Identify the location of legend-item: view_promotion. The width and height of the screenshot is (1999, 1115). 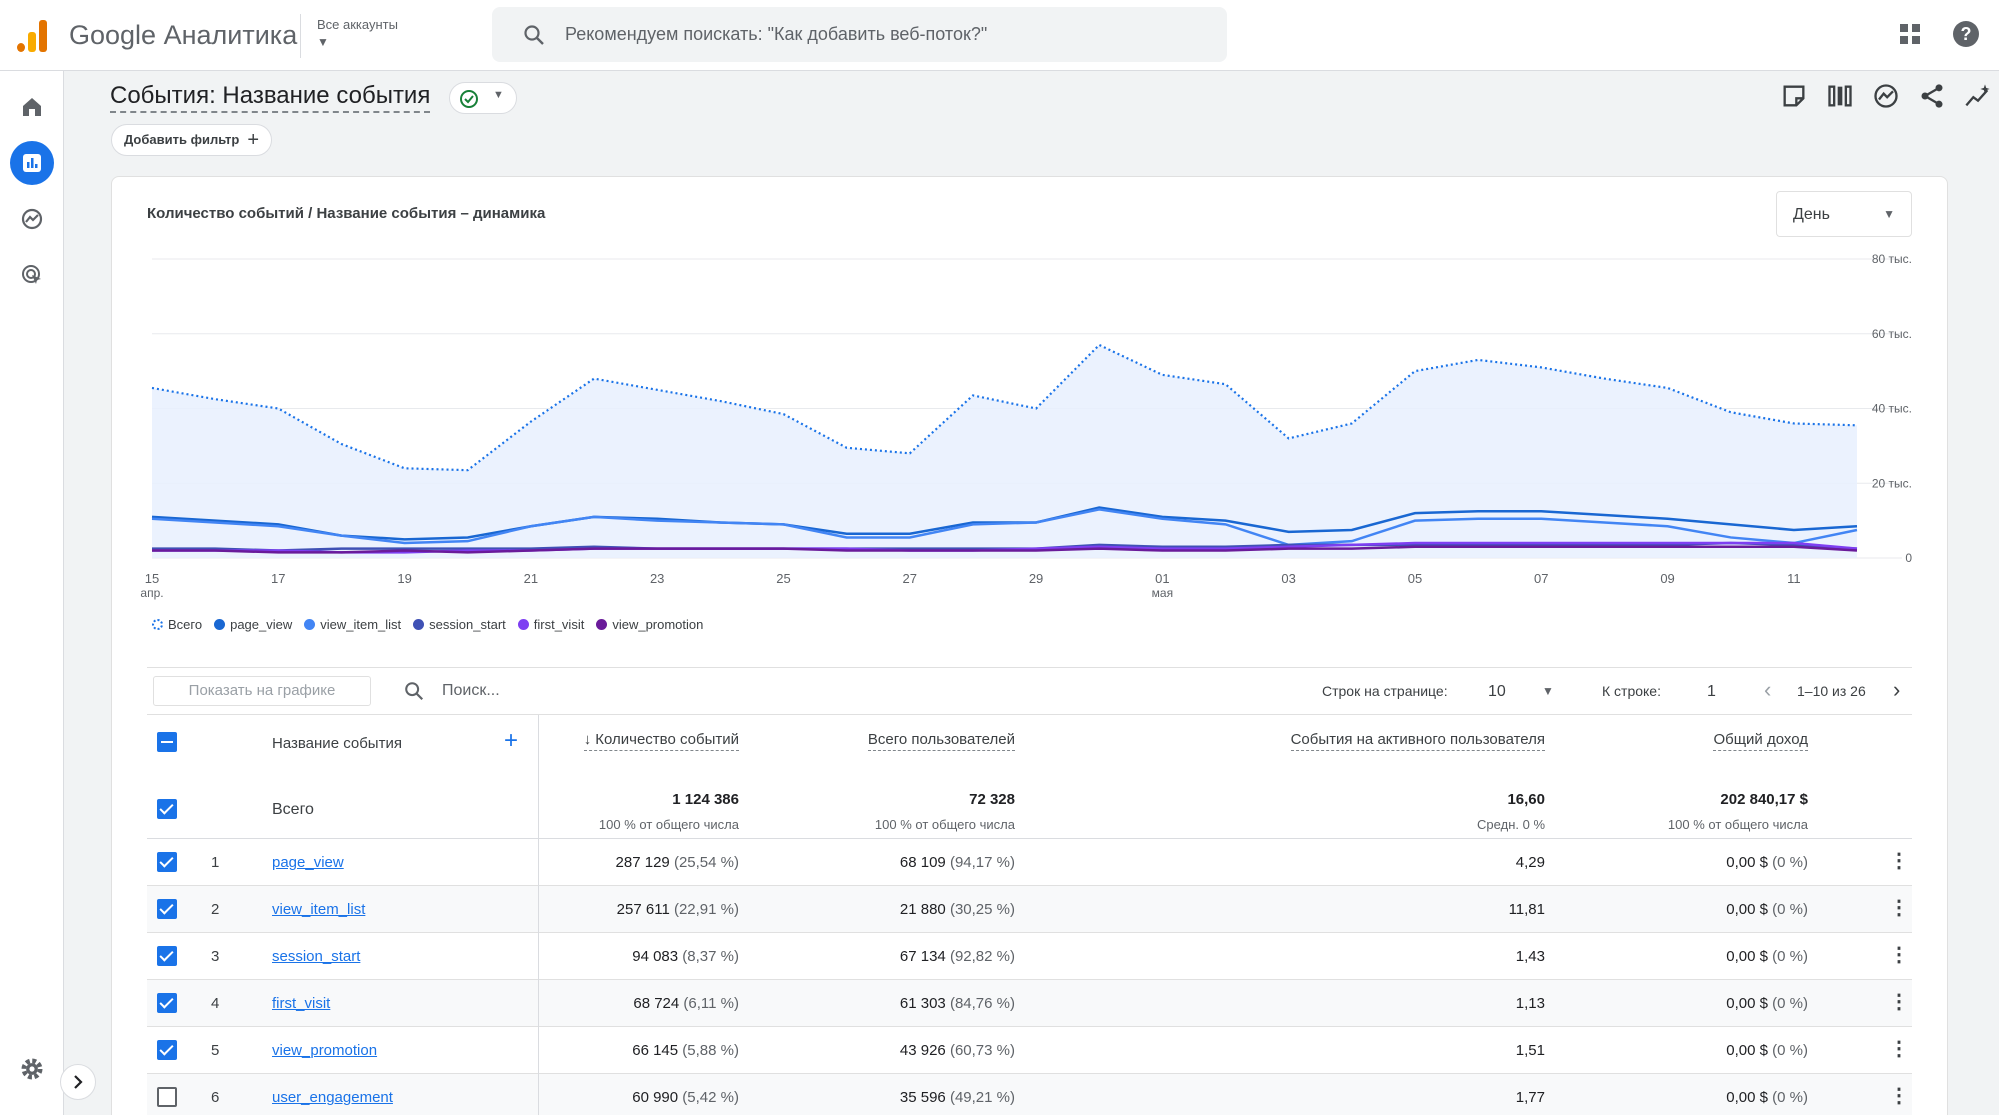
(649, 624).